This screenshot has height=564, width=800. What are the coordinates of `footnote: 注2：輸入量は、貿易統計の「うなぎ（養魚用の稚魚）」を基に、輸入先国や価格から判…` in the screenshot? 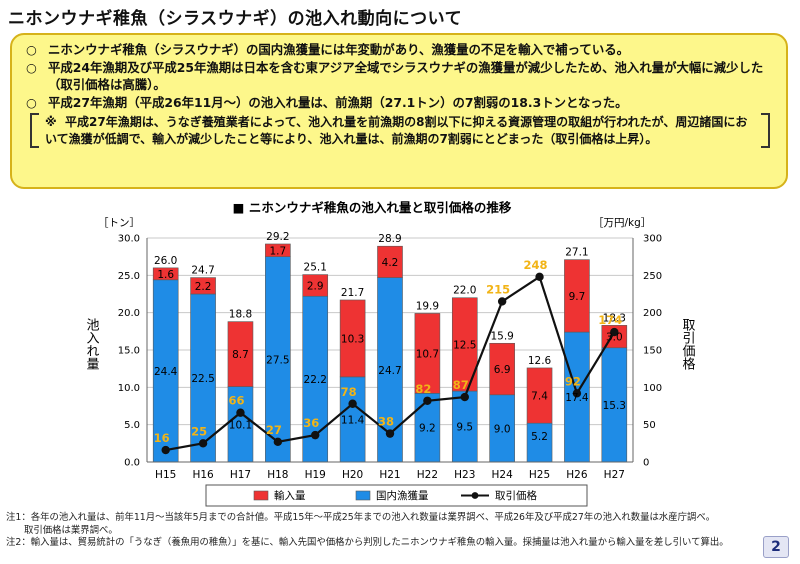 It's located at (367, 543).